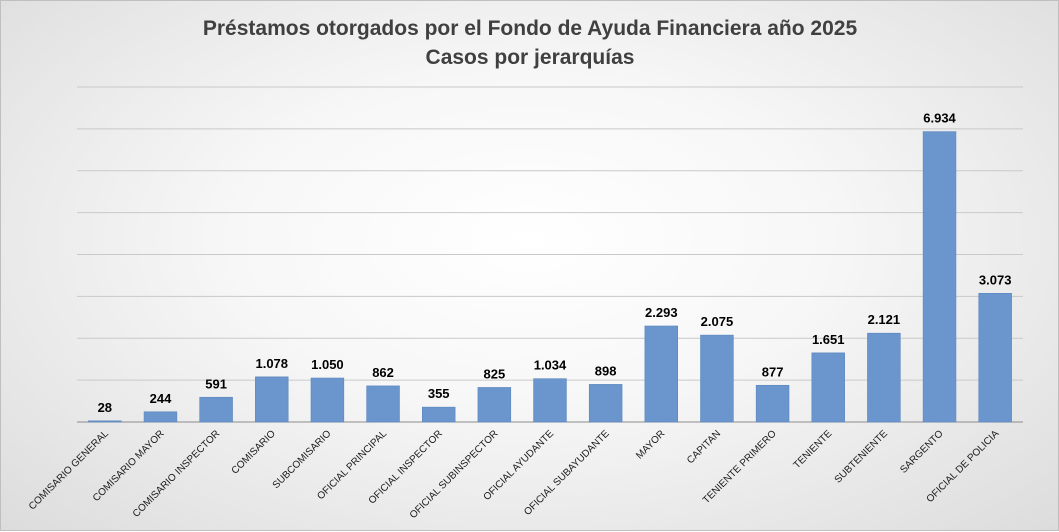 The width and height of the screenshot is (1059, 532). I want to click on data-label: 2.075, so click(717, 321).